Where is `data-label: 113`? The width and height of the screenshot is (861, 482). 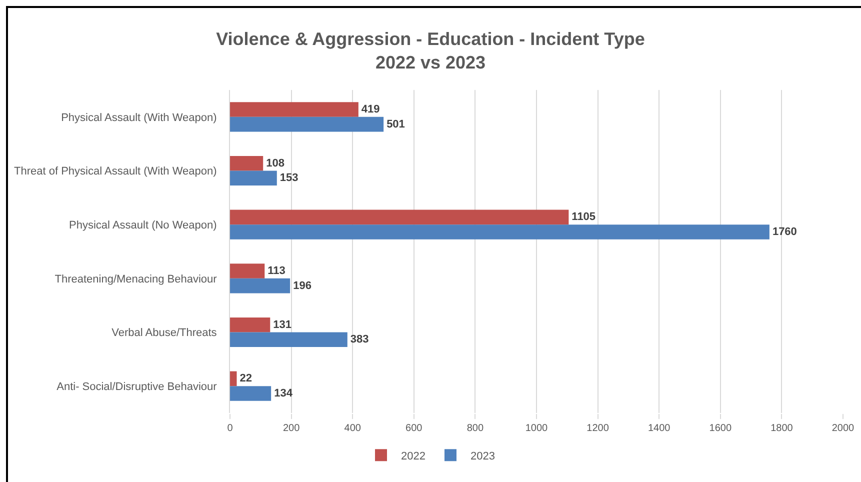 data-label: 113 is located at coordinates (277, 271).